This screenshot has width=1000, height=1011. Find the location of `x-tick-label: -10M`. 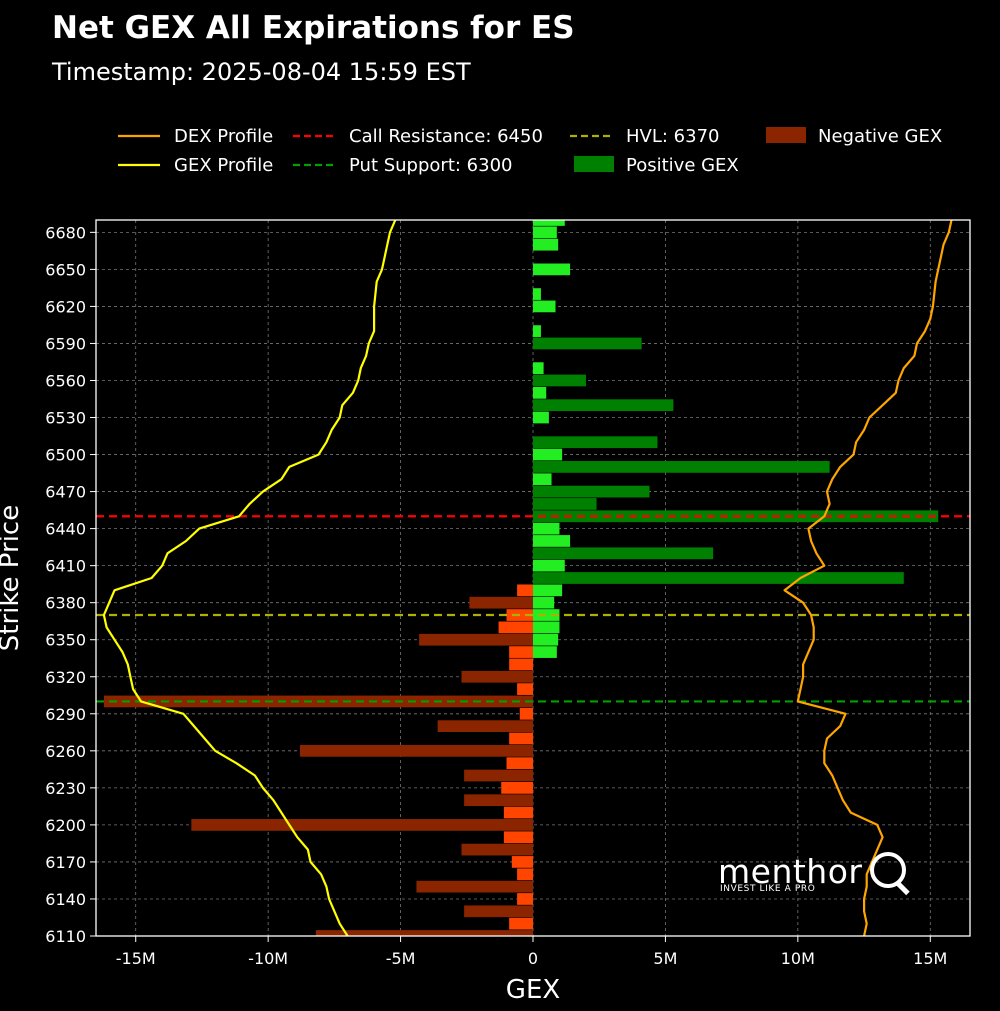

x-tick-label: -10M is located at coordinates (268, 958).